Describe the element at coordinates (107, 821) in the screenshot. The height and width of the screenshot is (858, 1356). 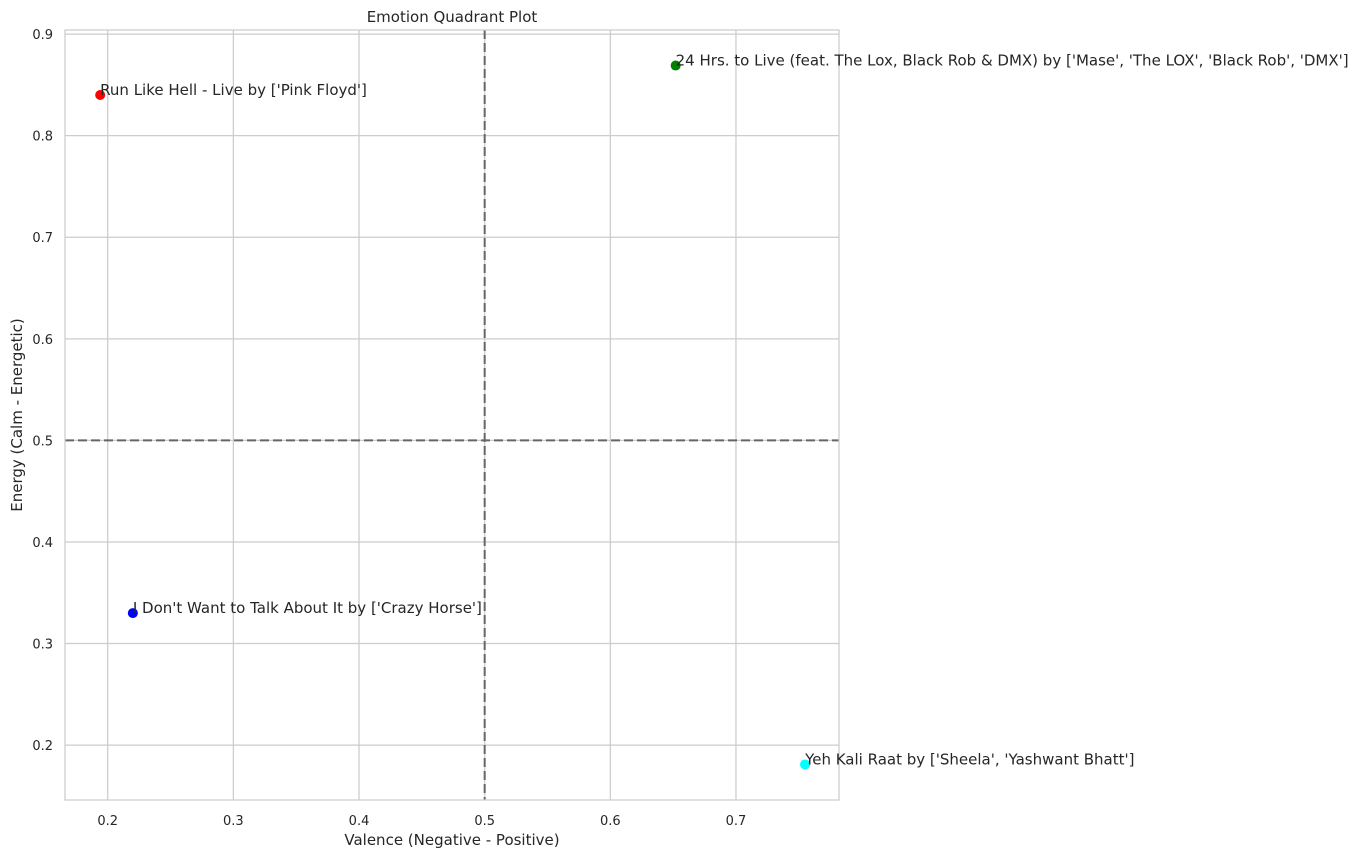
I see `x-tick-label: 0.2` at that location.